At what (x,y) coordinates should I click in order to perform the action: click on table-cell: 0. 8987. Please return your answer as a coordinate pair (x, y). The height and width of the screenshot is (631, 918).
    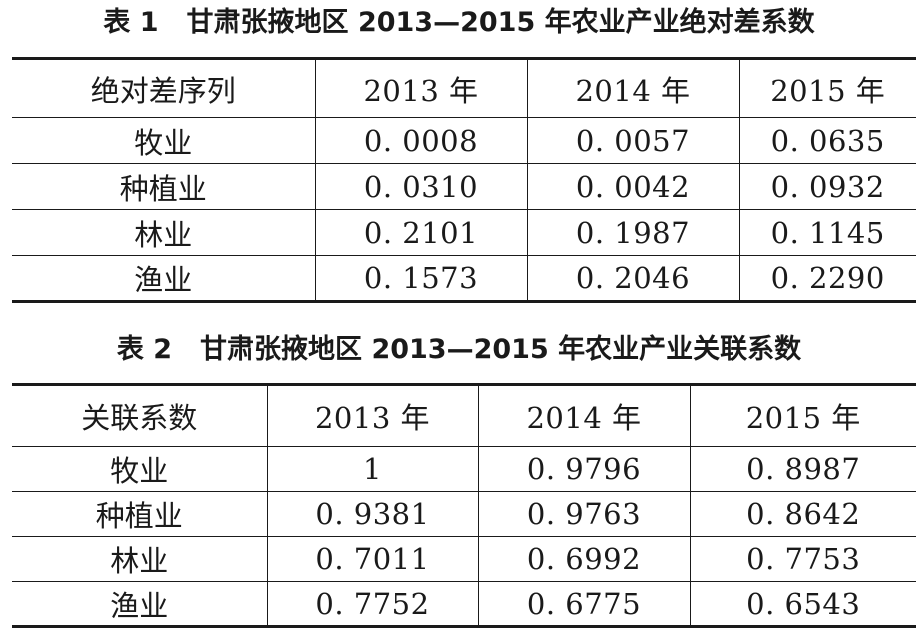
    Looking at the image, I should click on (802, 469).